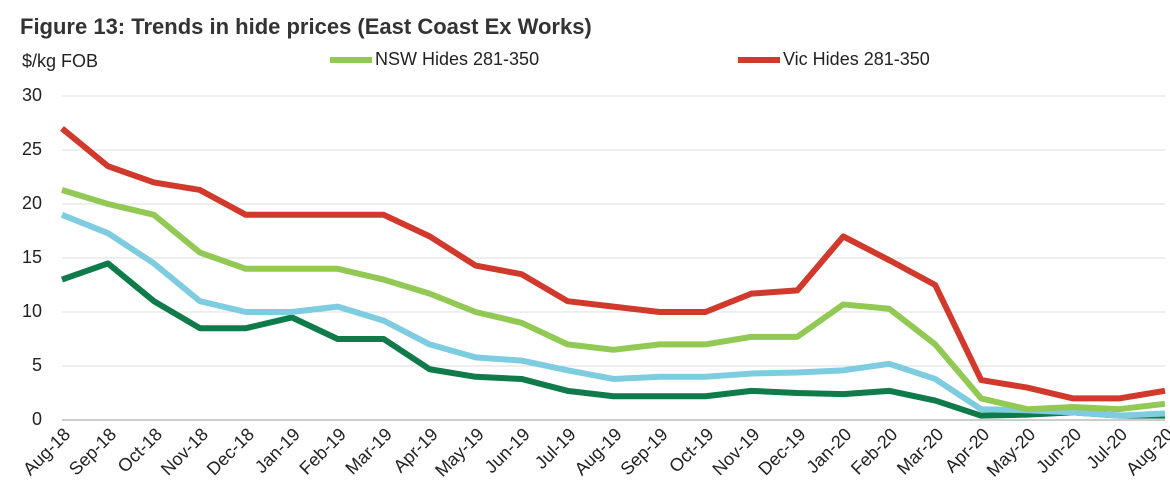 Image resolution: width=1170 pixels, height=501 pixels. What do you see at coordinates (828, 450) in the screenshot?
I see `x-tick-label: Jan-20` at bounding box center [828, 450].